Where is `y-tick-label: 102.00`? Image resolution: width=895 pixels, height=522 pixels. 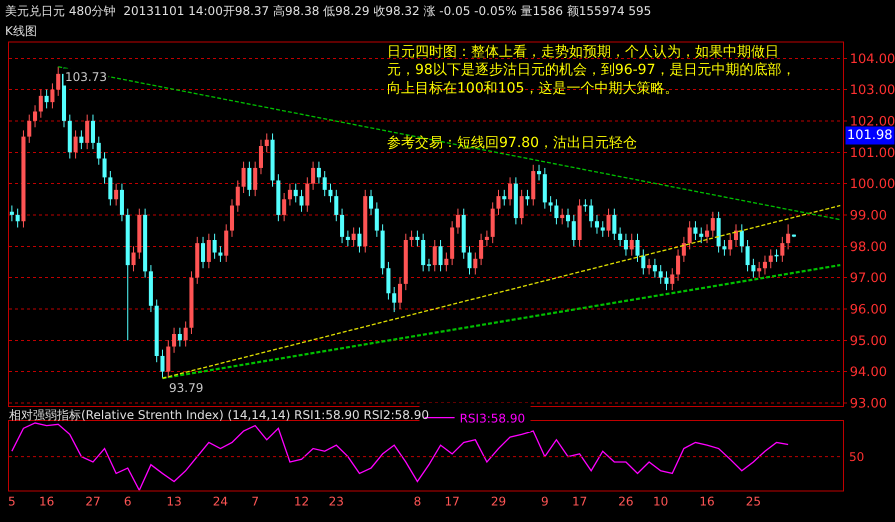
y-tick-label: 102.00 is located at coordinates (872, 122).